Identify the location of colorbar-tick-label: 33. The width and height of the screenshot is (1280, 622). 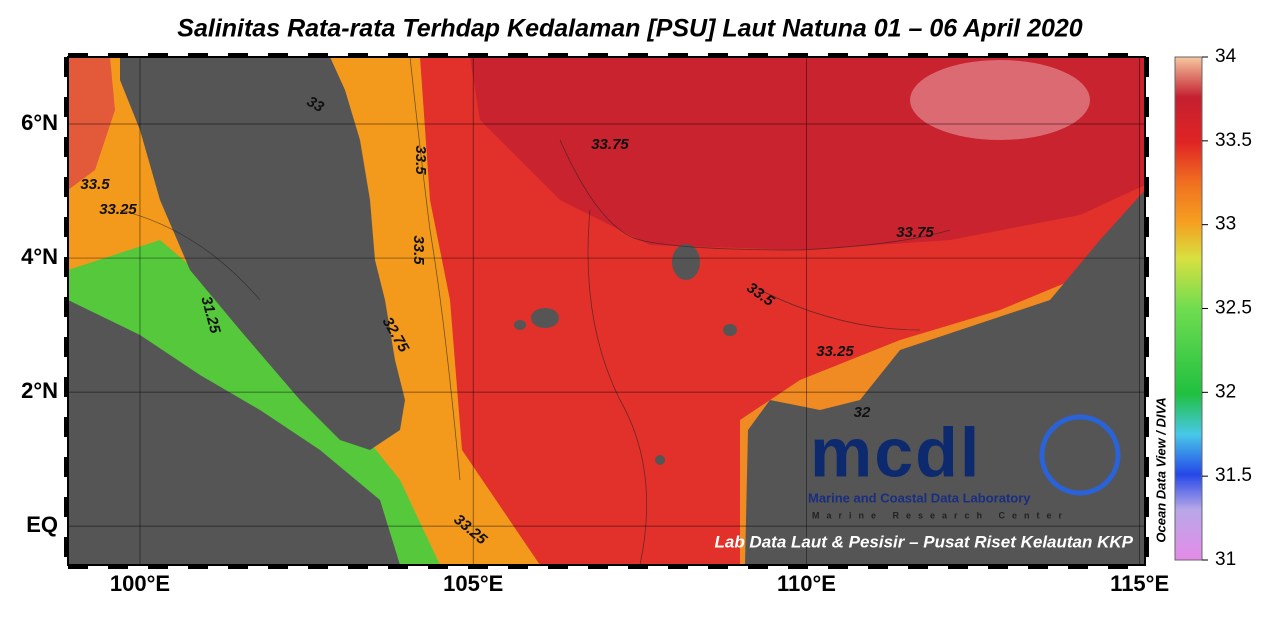
(1225, 224).